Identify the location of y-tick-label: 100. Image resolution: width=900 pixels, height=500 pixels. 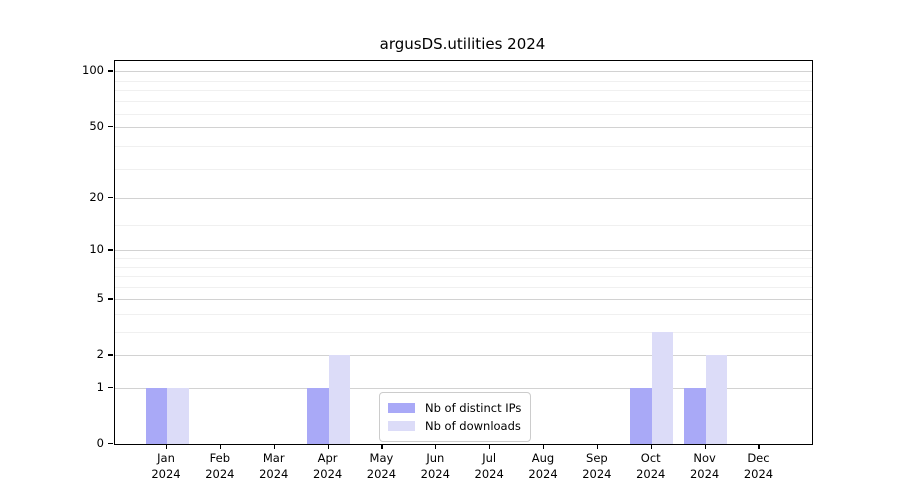
(93, 70).